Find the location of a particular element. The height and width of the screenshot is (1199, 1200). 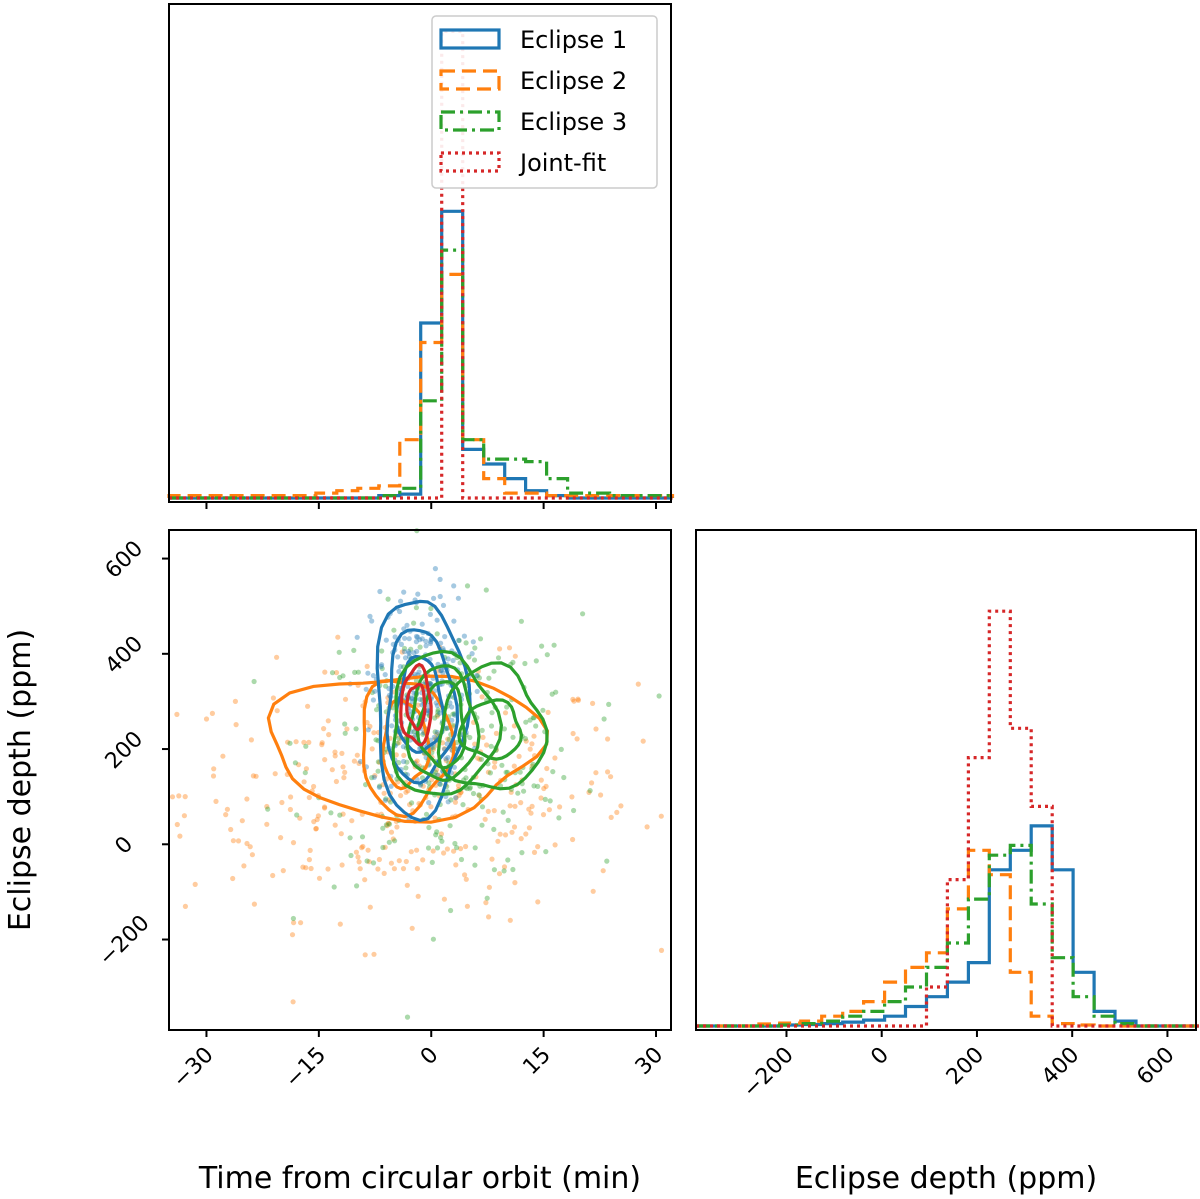

x-axis-label-time: Time from circular orbit (min) is located at coordinates (419, 1178).